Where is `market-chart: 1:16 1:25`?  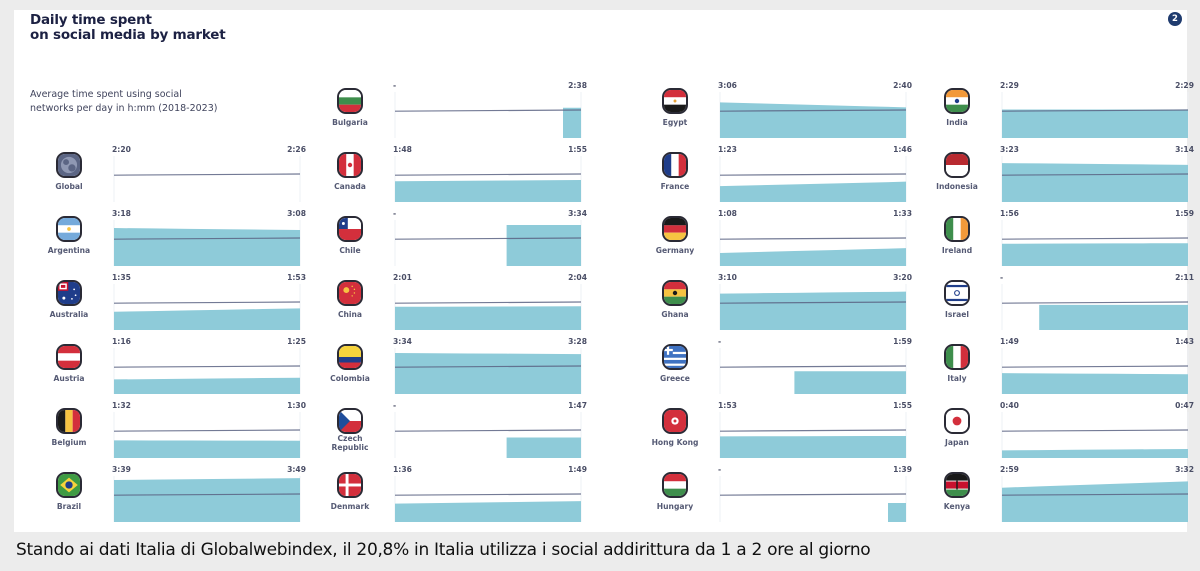 market-chart: 1:16 1:25 is located at coordinates (209, 366).